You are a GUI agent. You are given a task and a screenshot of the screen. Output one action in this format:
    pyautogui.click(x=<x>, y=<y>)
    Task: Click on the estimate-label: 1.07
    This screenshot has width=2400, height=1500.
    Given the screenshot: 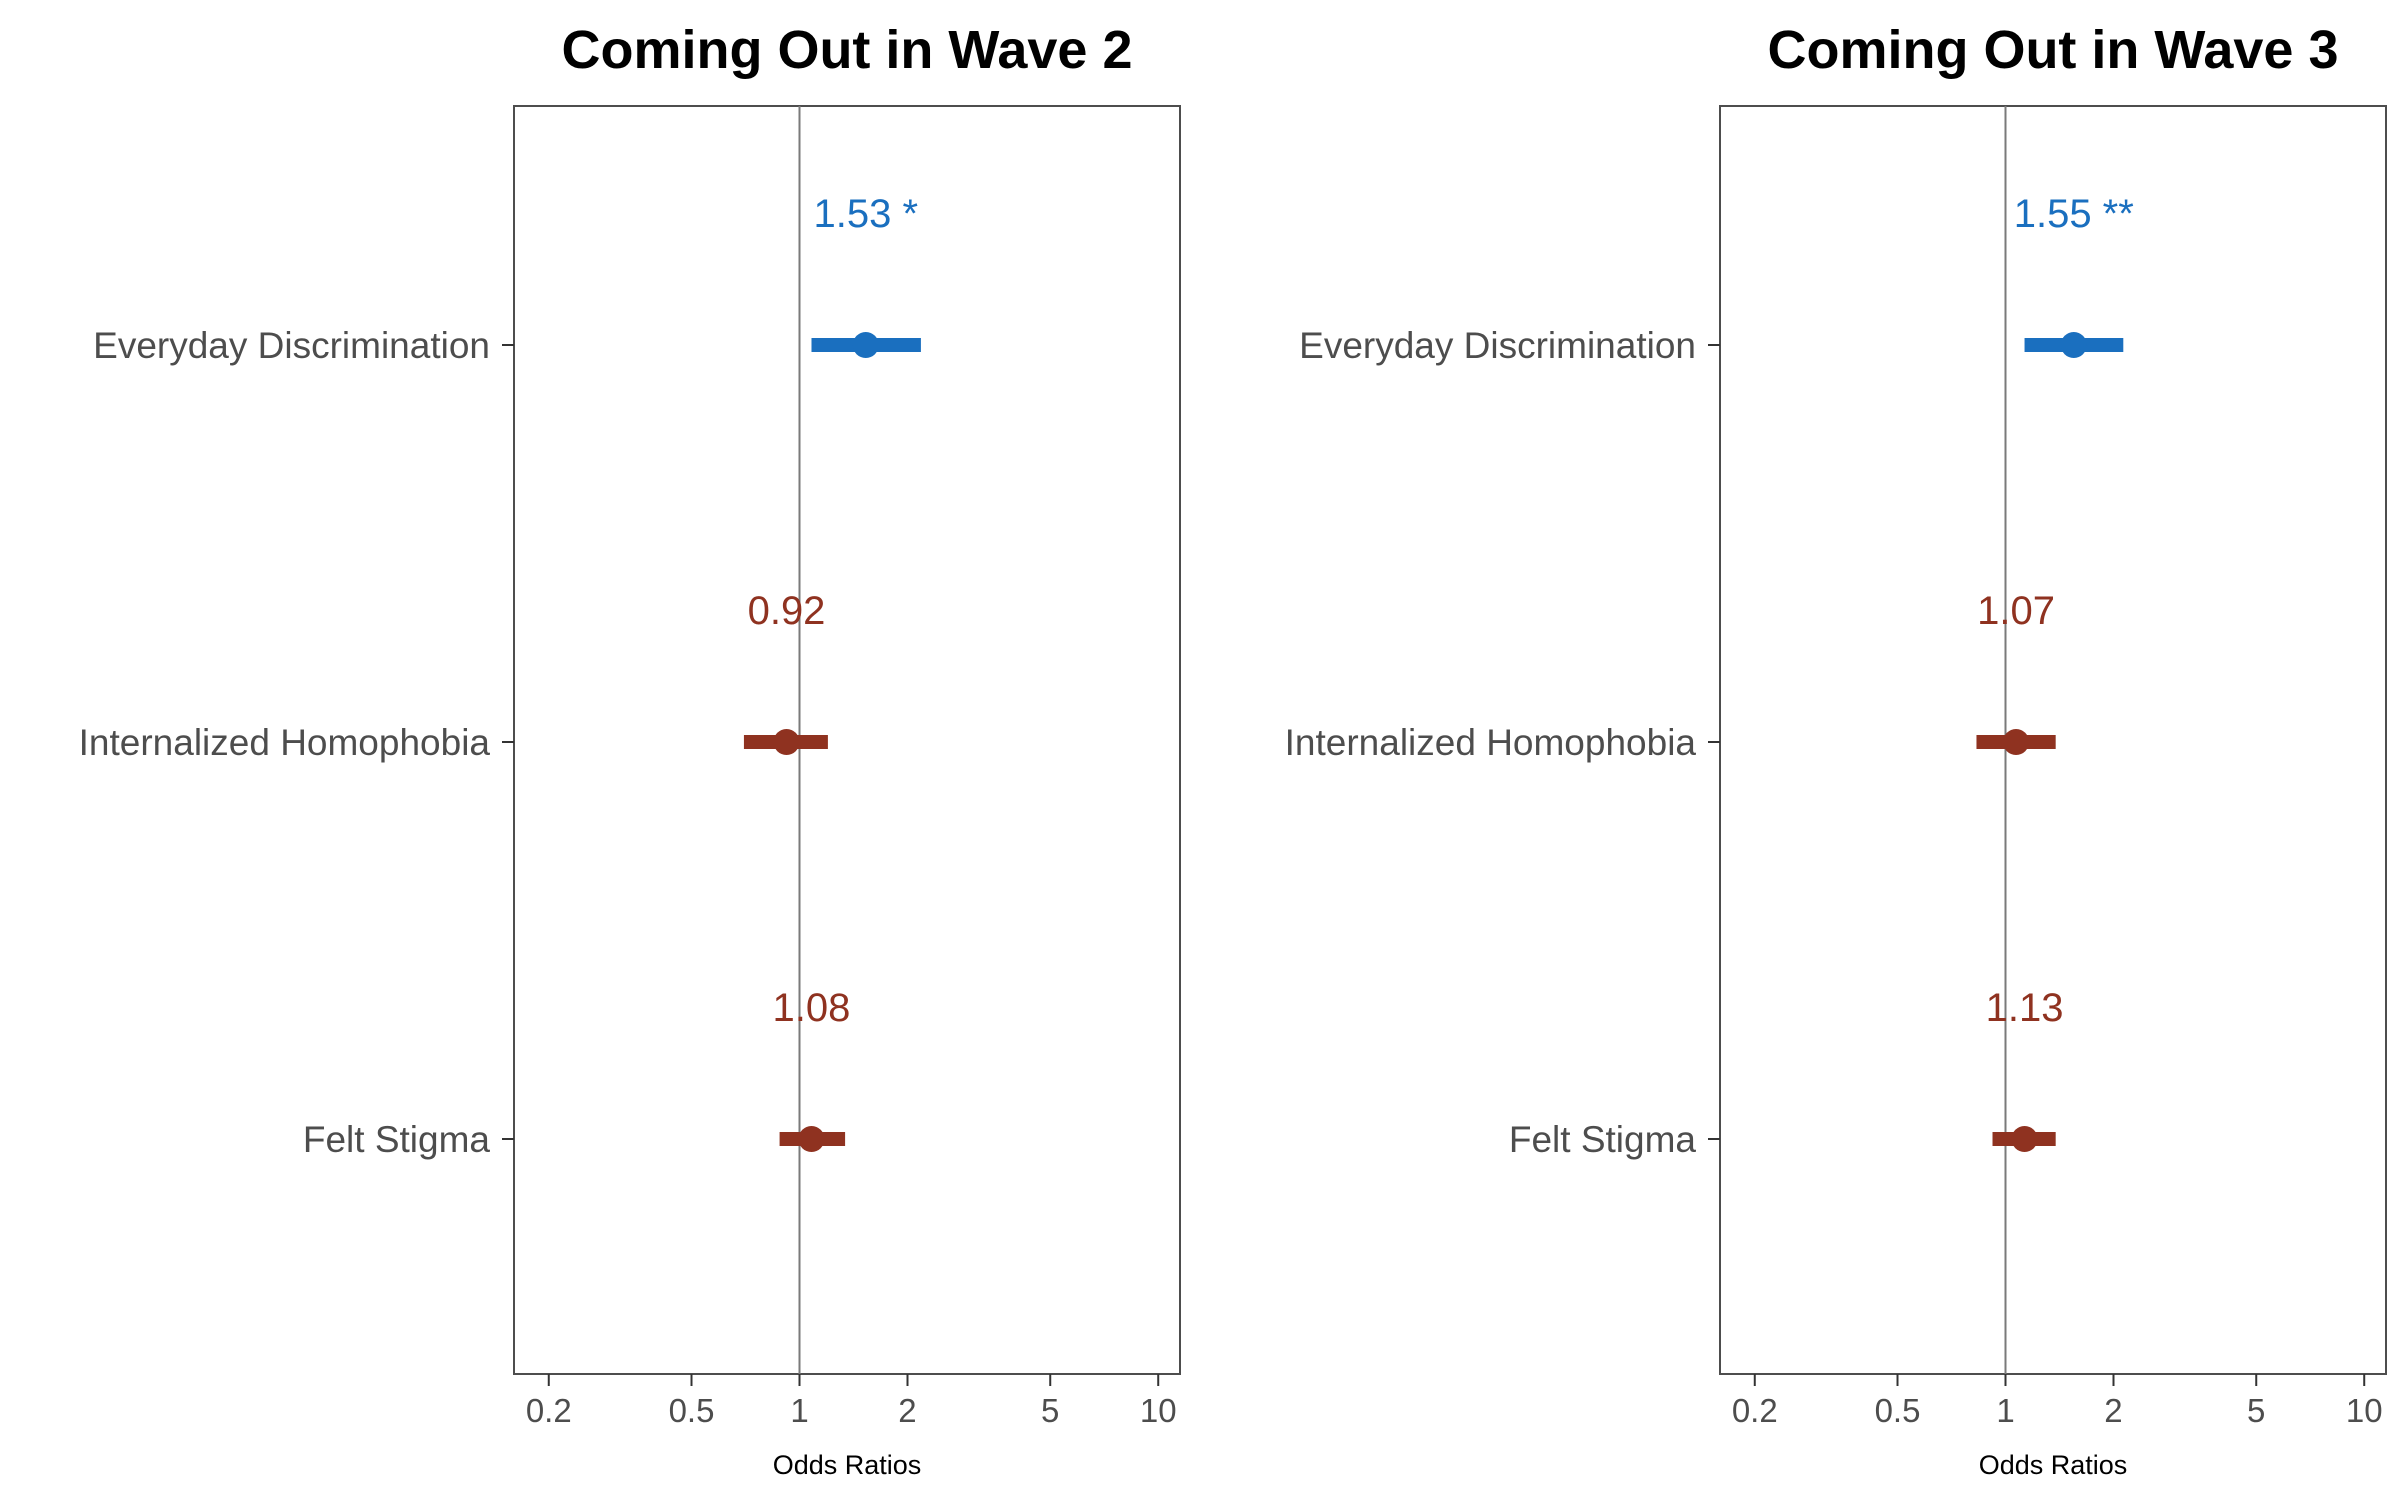 What is the action you would take?
    pyautogui.click(x=2016, y=611)
    